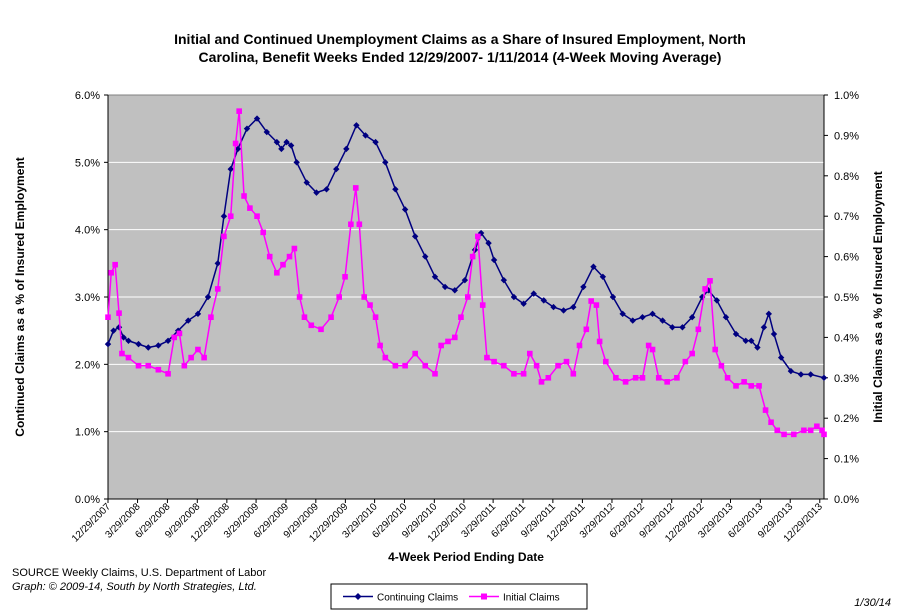 The image size is (901, 613). What do you see at coordinates (846, 338) in the screenshot?
I see `y-right-tick-label: 0.4%` at bounding box center [846, 338].